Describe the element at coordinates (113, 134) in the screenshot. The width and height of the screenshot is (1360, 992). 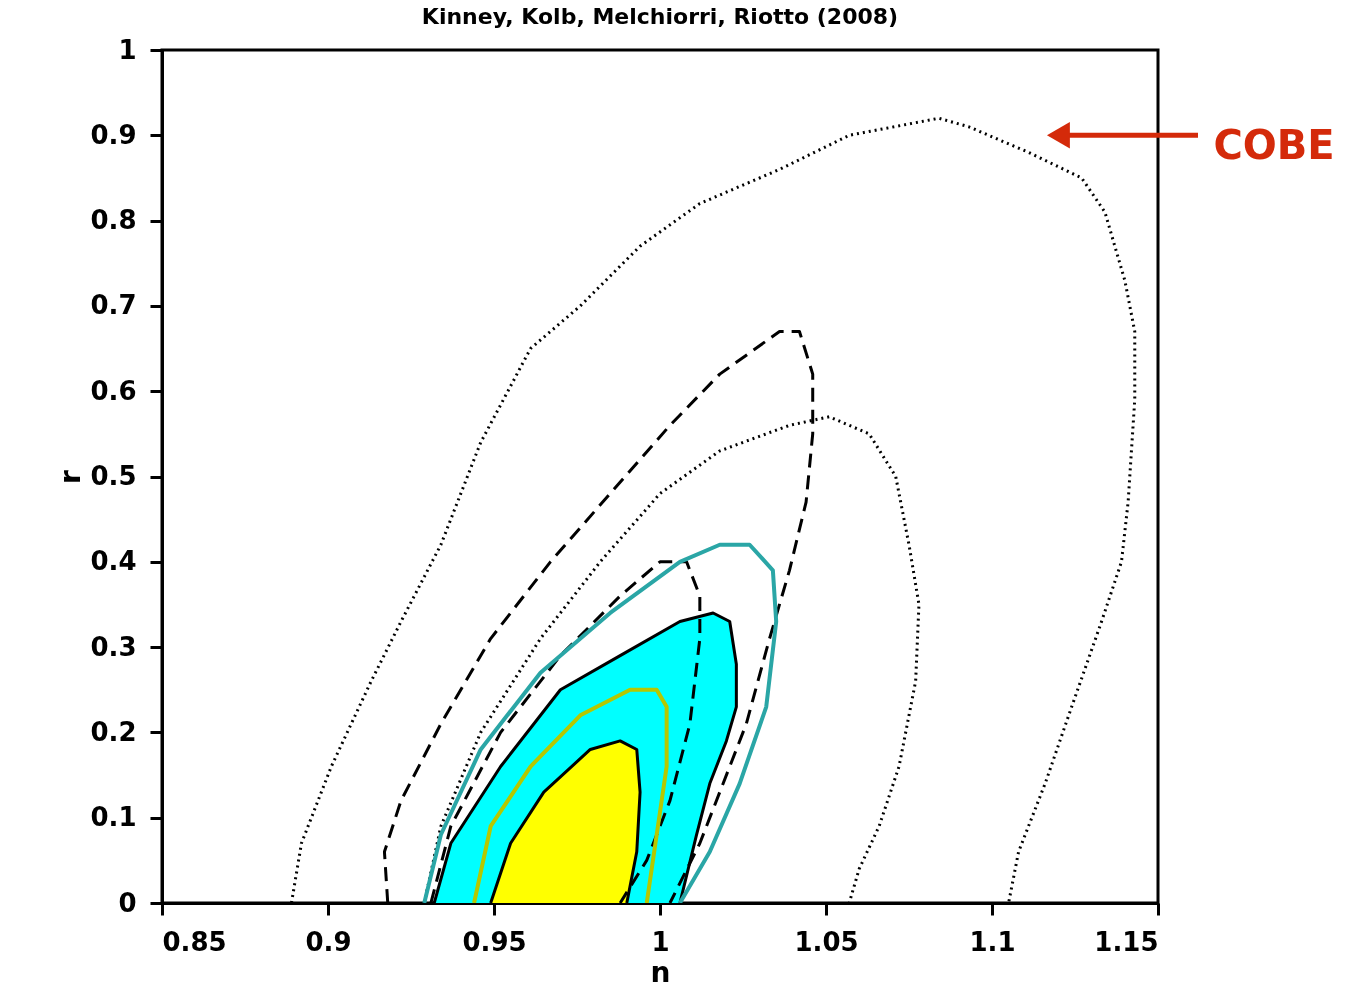
I see `y-tick-label: 0.9` at that location.